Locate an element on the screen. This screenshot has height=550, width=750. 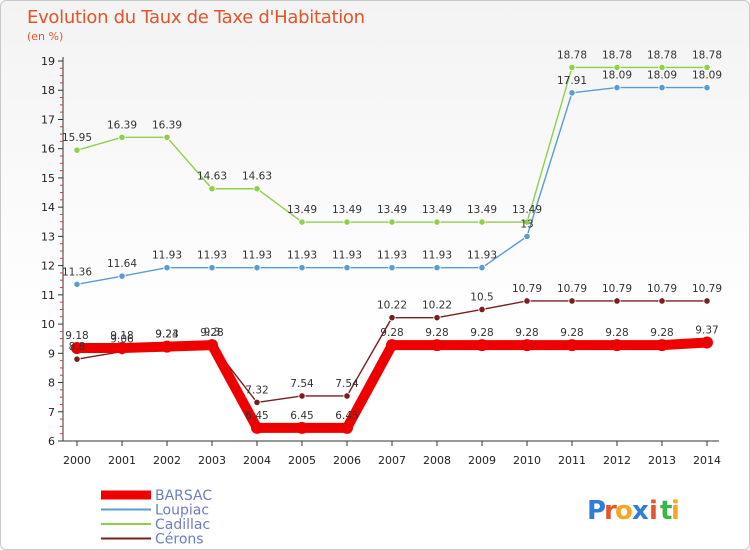
x-tick-label: 2013 is located at coordinates (662, 460).